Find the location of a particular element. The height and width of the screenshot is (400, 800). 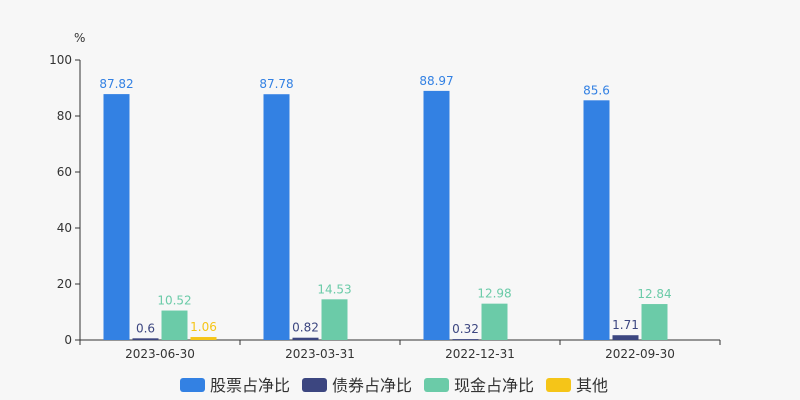

x-tick-label: 2023-06-30 is located at coordinates (160, 354).